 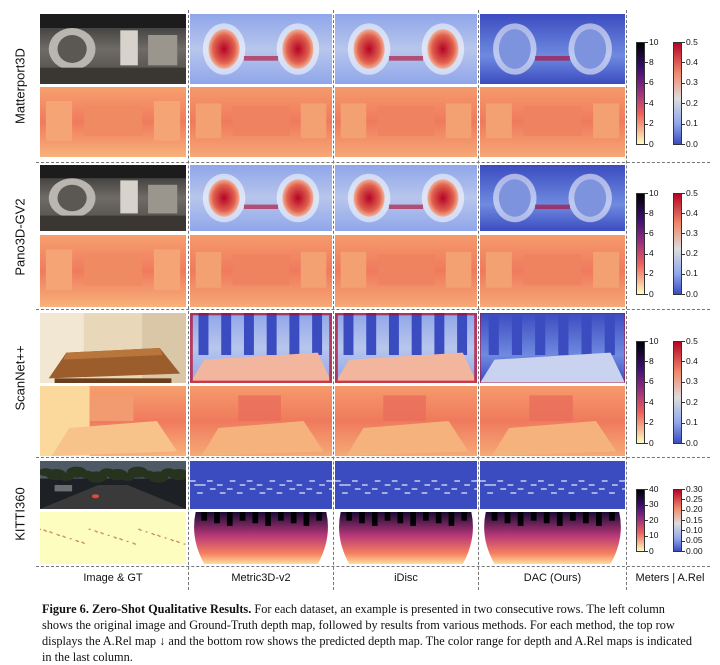 I want to click on arel-map-dac-scannet, so click(x=552, y=348).